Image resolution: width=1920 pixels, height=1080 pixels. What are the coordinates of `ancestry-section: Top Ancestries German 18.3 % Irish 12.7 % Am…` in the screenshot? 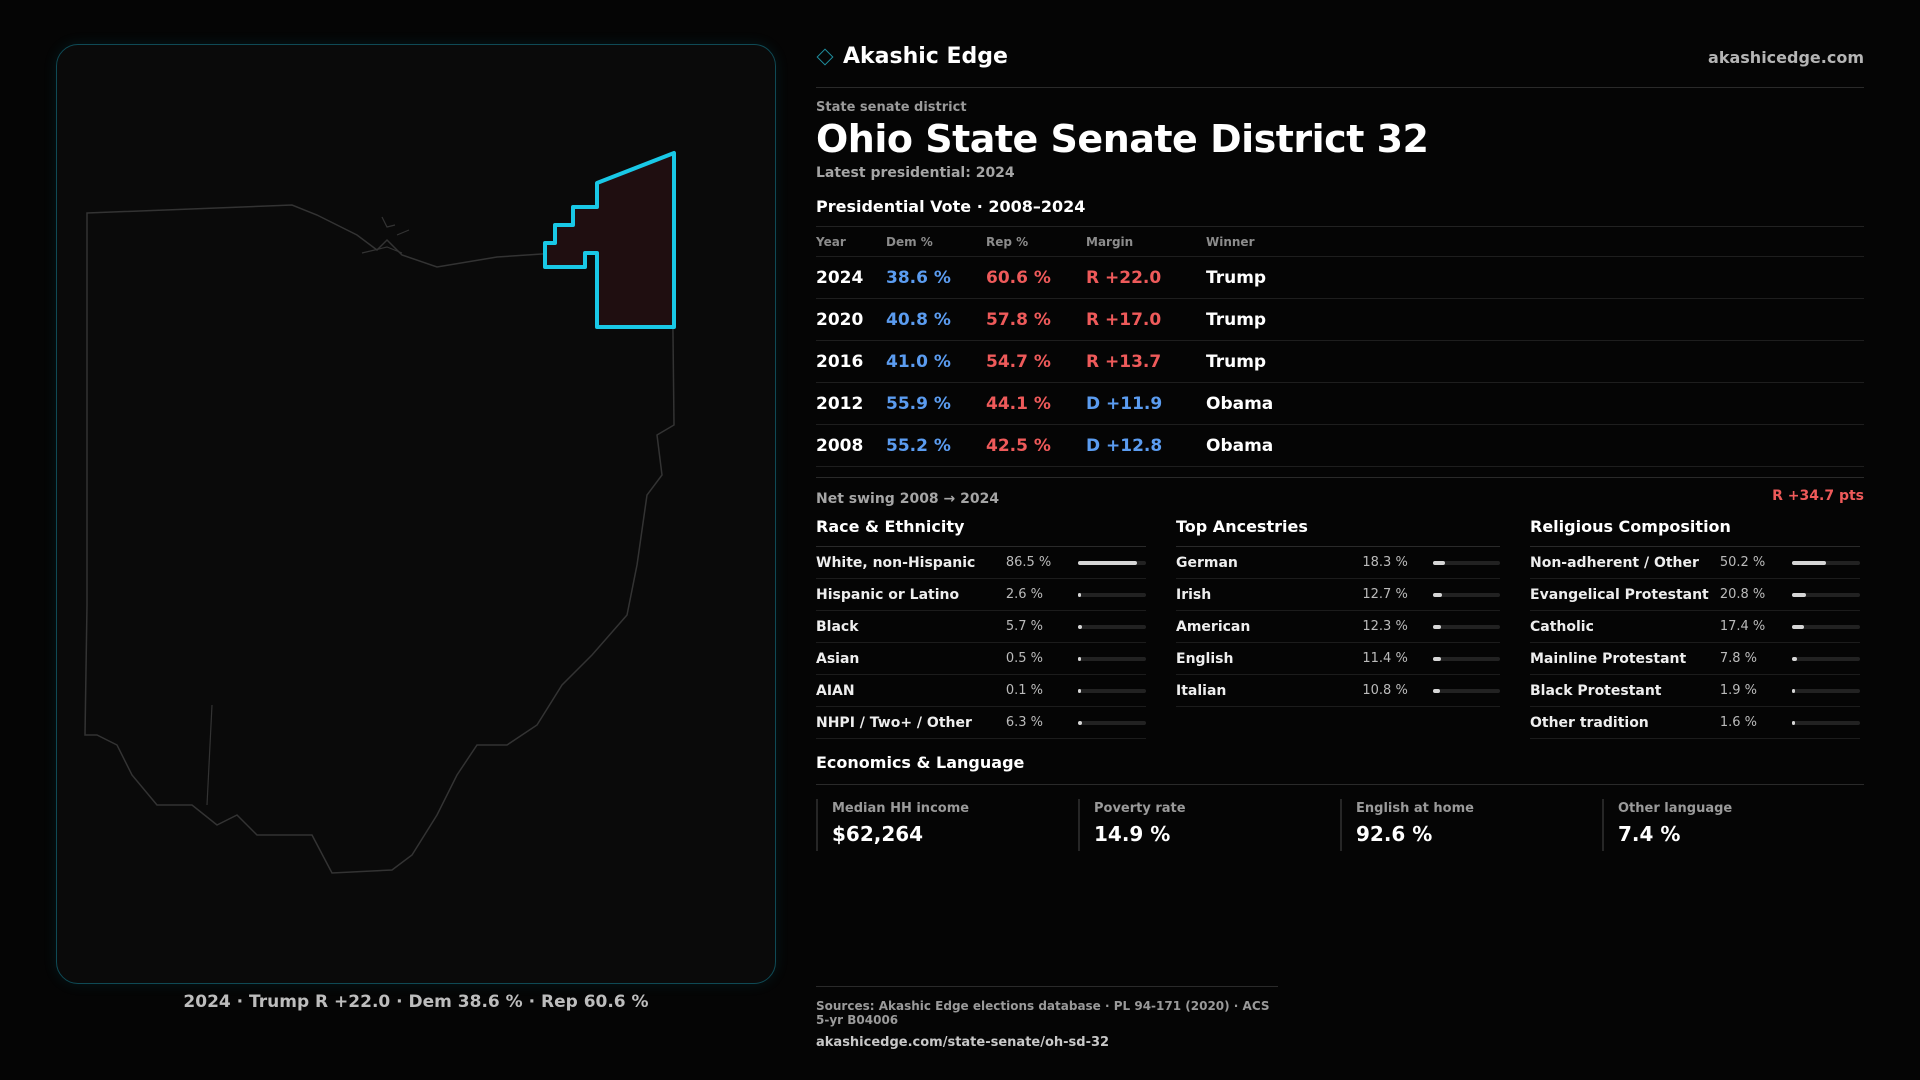 It's located at (1338, 628).